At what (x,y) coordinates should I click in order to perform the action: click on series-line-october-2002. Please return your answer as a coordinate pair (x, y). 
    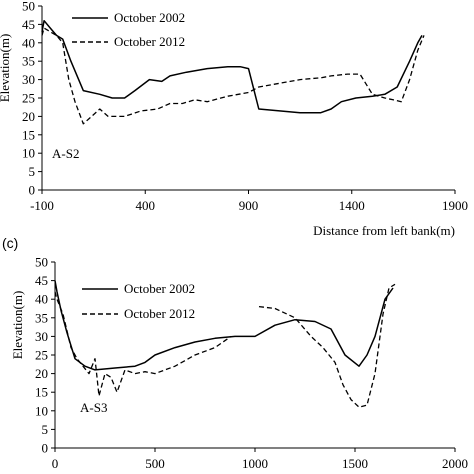
    Looking at the image, I should click on (224, 325).